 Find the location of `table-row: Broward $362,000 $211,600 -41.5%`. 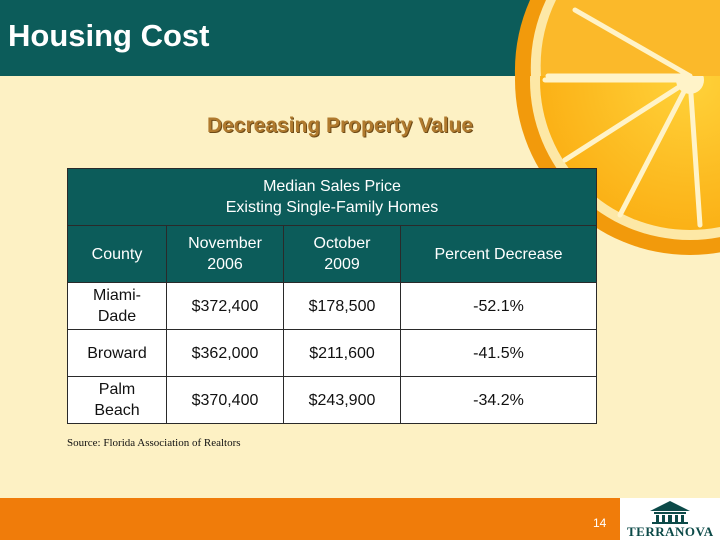

table-row: Broward $362,000 $211,600 -41.5% is located at coordinates (332, 353).